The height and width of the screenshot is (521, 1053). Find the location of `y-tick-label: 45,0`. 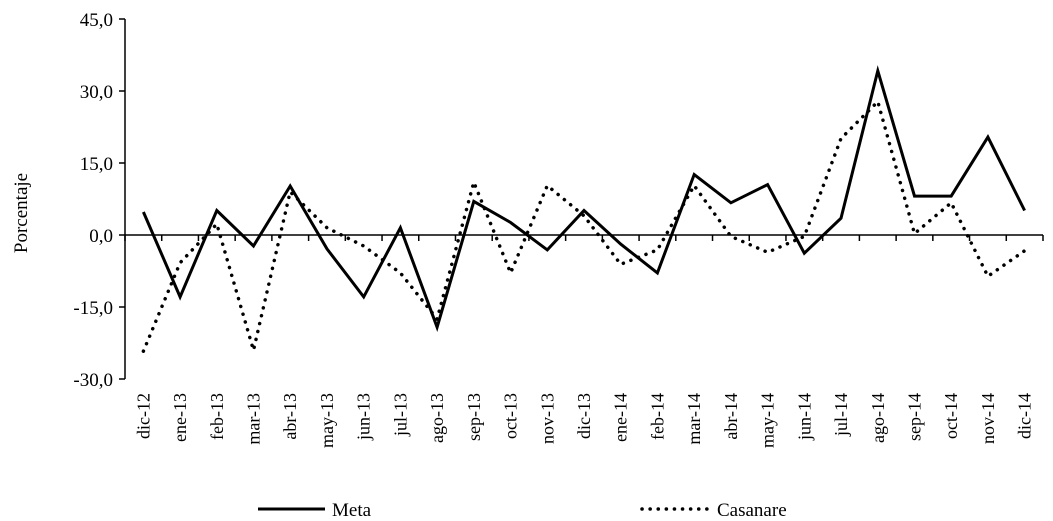

y-tick-label: 45,0 is located at coordinates (96, 20).